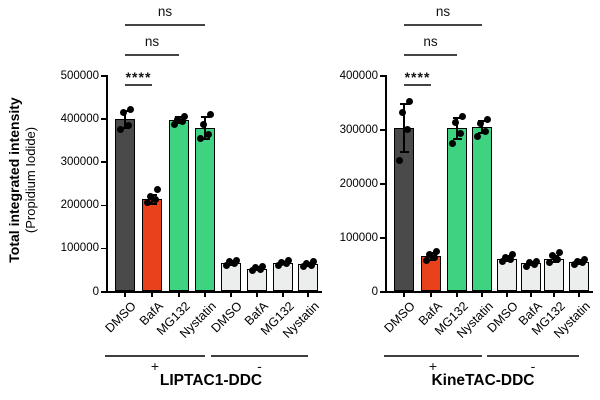  I want to click on panel-title: KineTAC-DDC, so click(483, 380).